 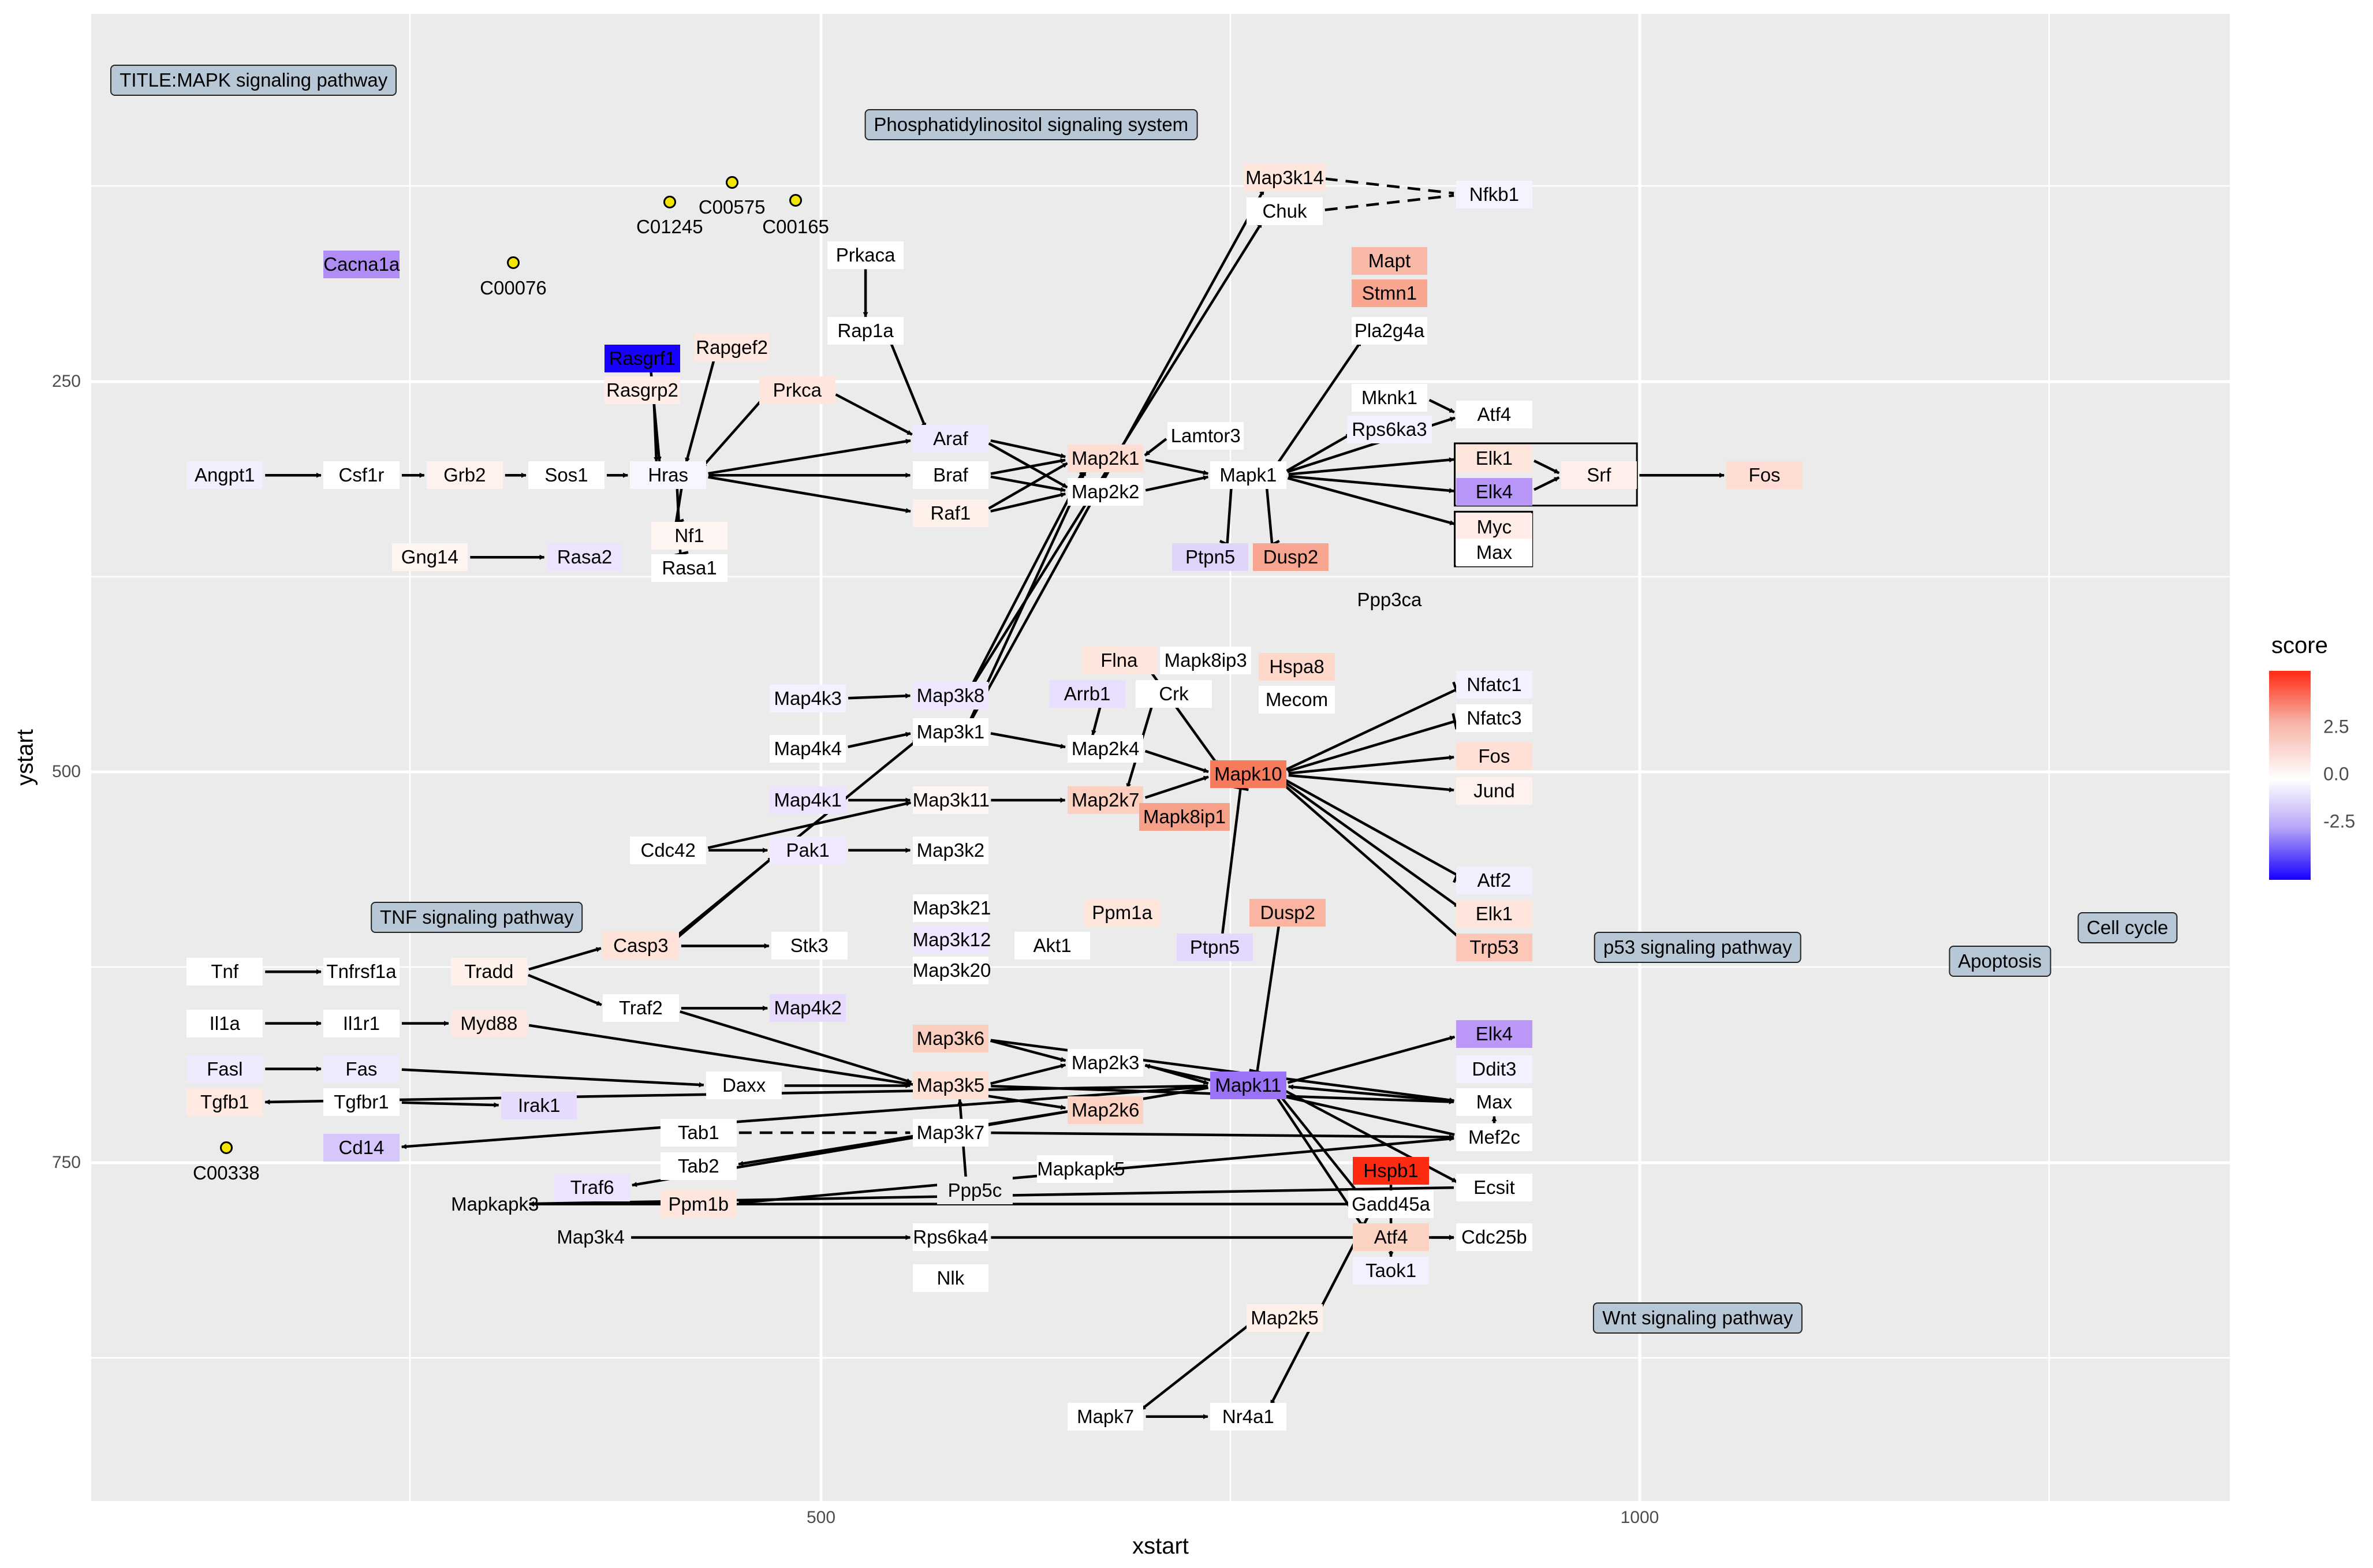 What do you see at coordinates (224, 1023) in the screenshot?
I see `gene-node-il1a: Il1a` at bounding box center [224, 1023].